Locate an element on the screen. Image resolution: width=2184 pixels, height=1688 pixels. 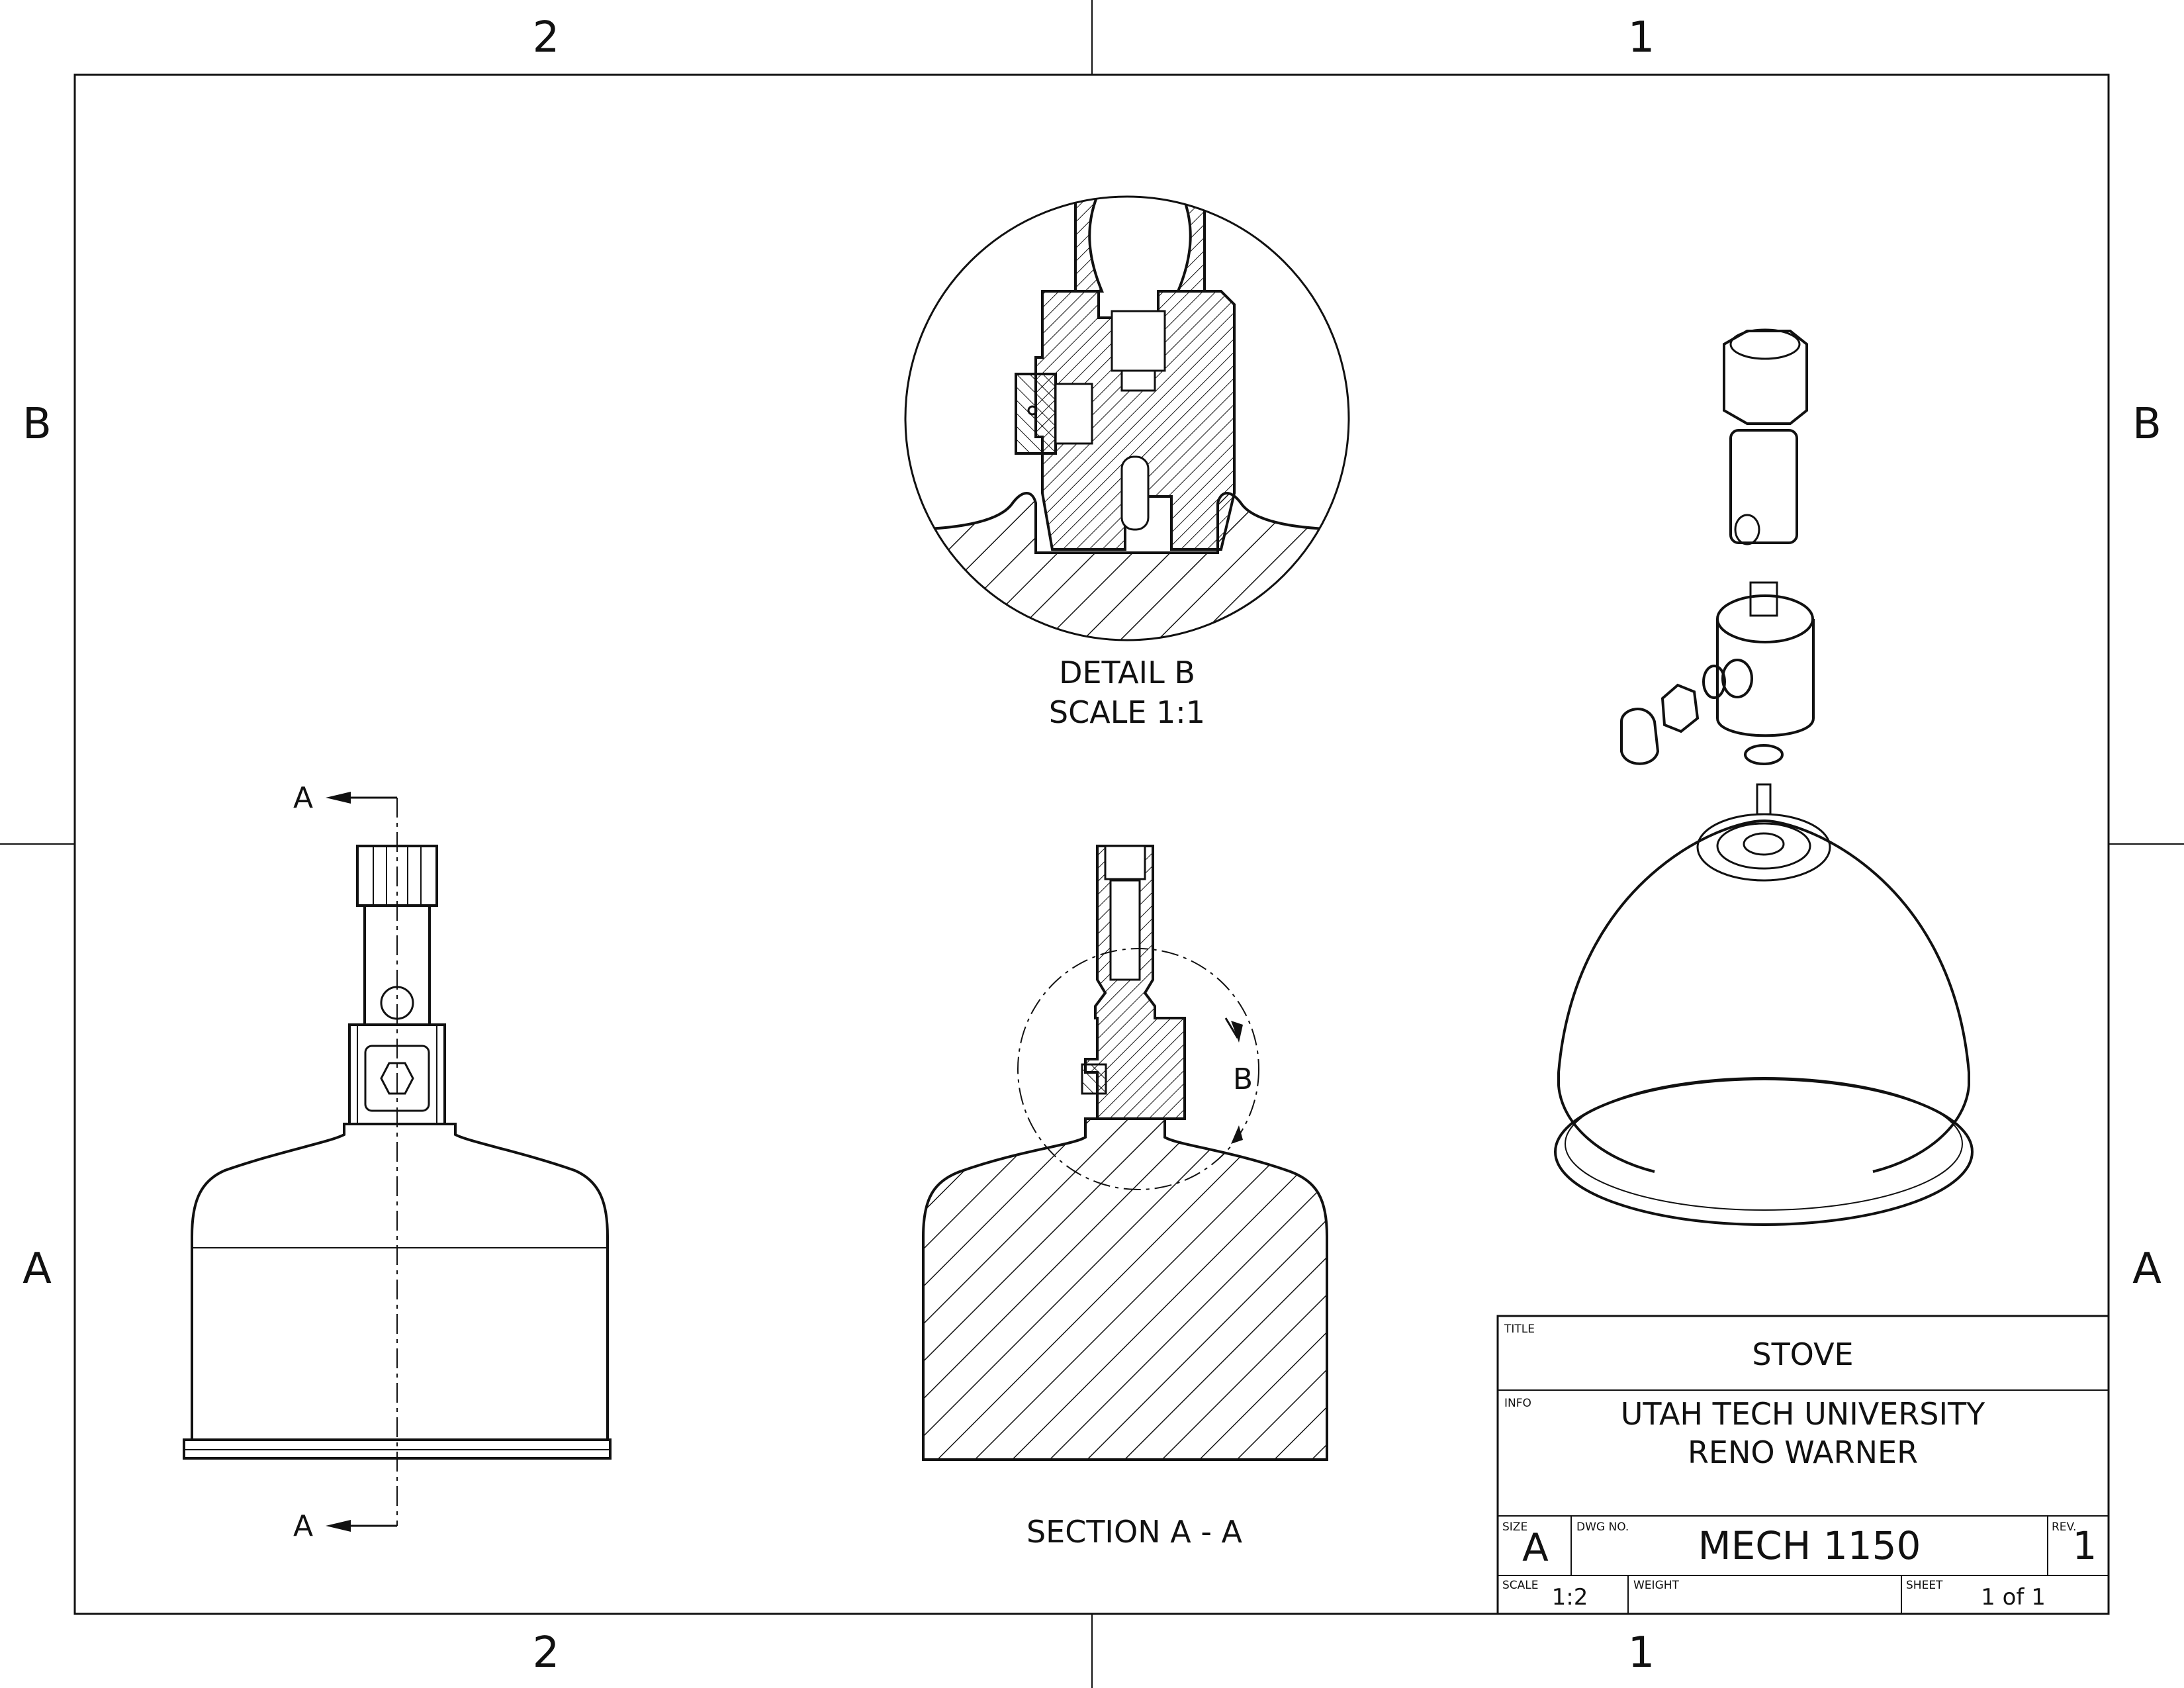
title-block is located at coordinates (1803, 1465).